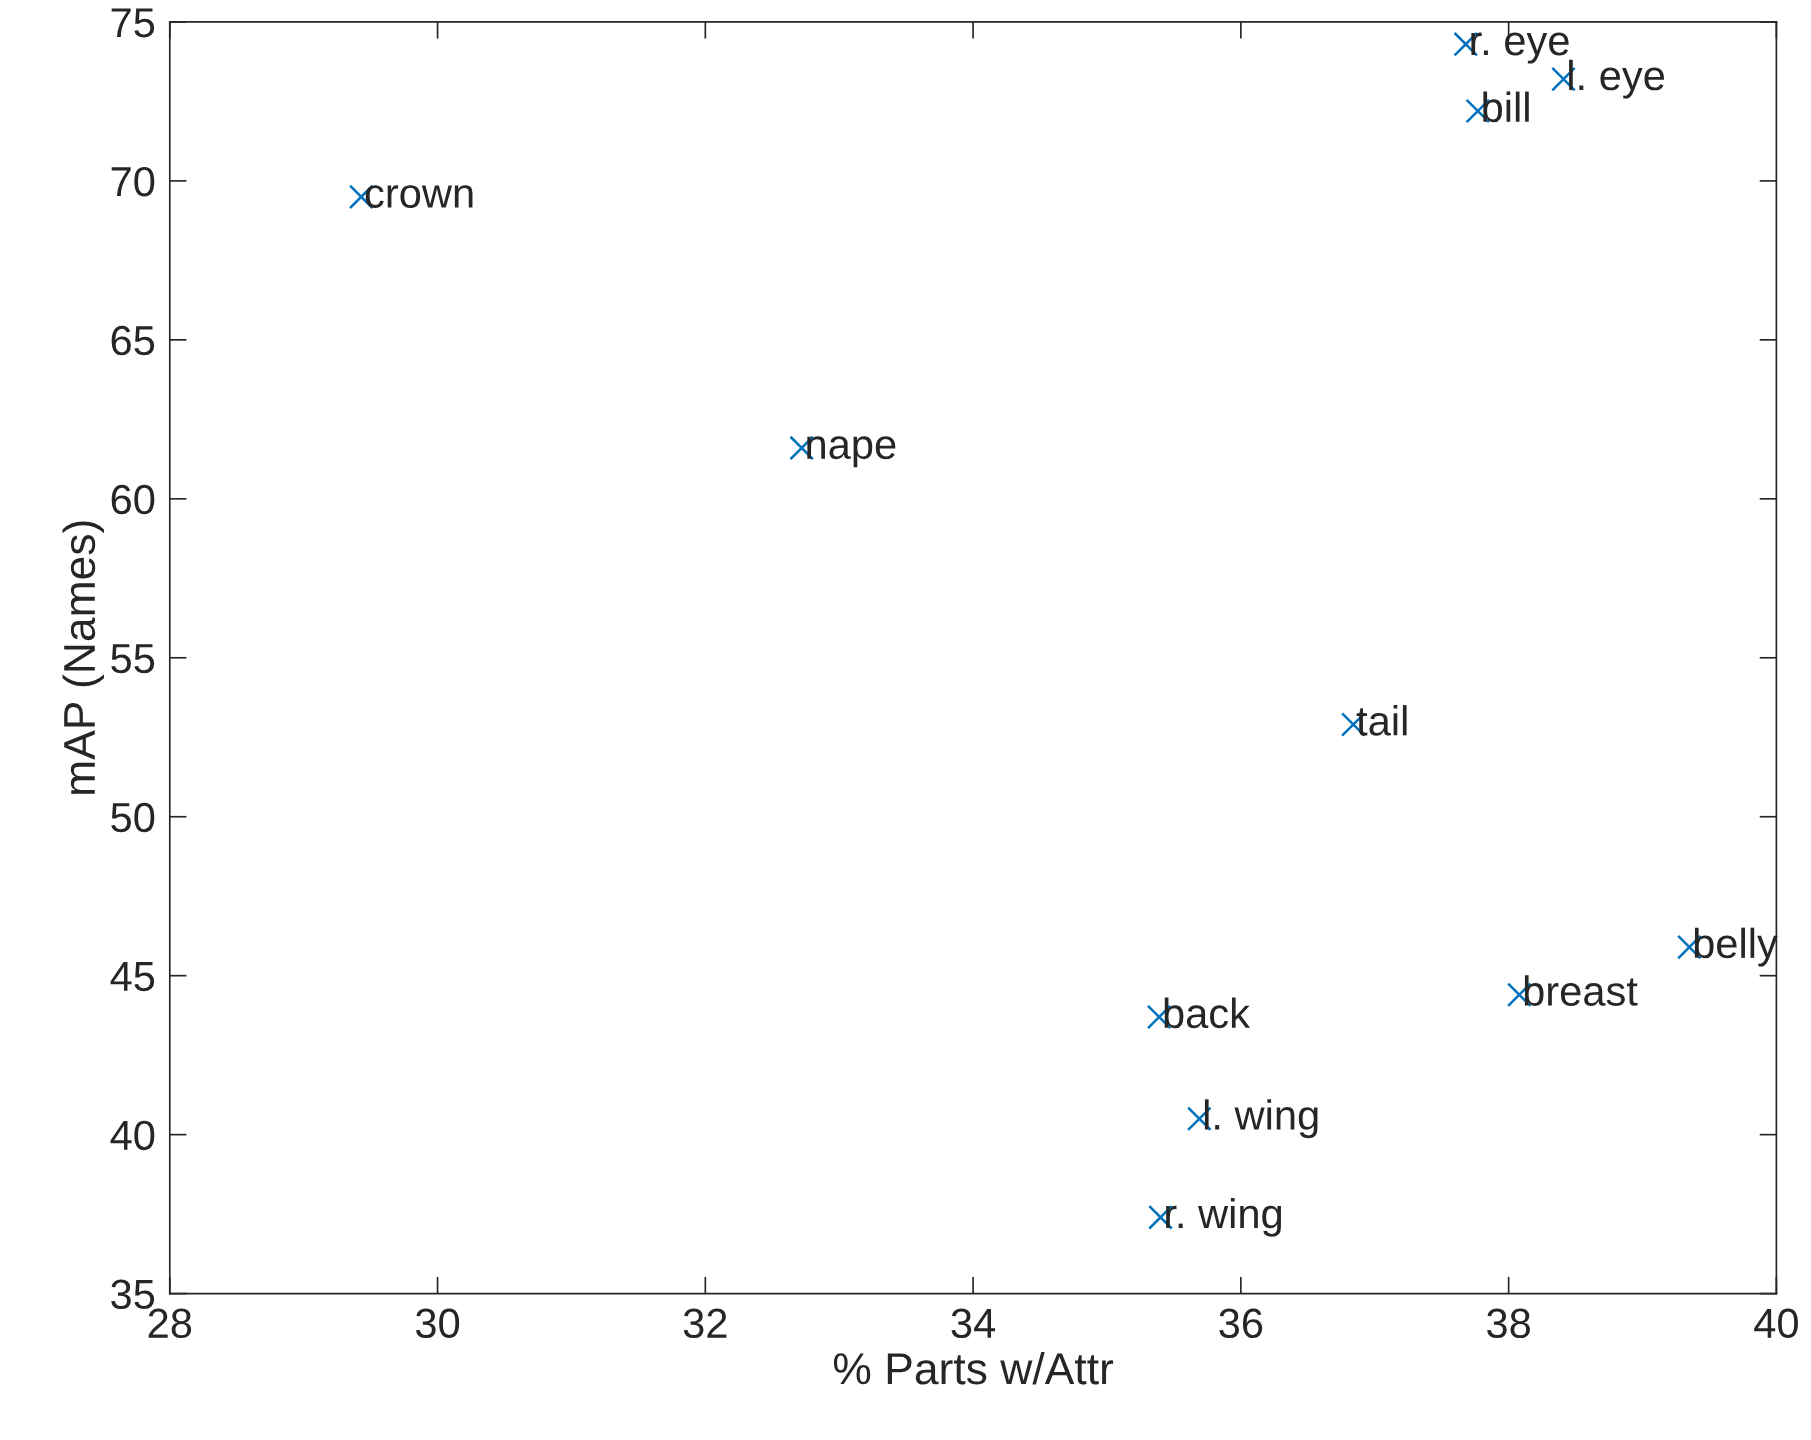  Describe the element at coordinates (1617, 79) in the screenshot. I see `annotation: l. eye` at that location.